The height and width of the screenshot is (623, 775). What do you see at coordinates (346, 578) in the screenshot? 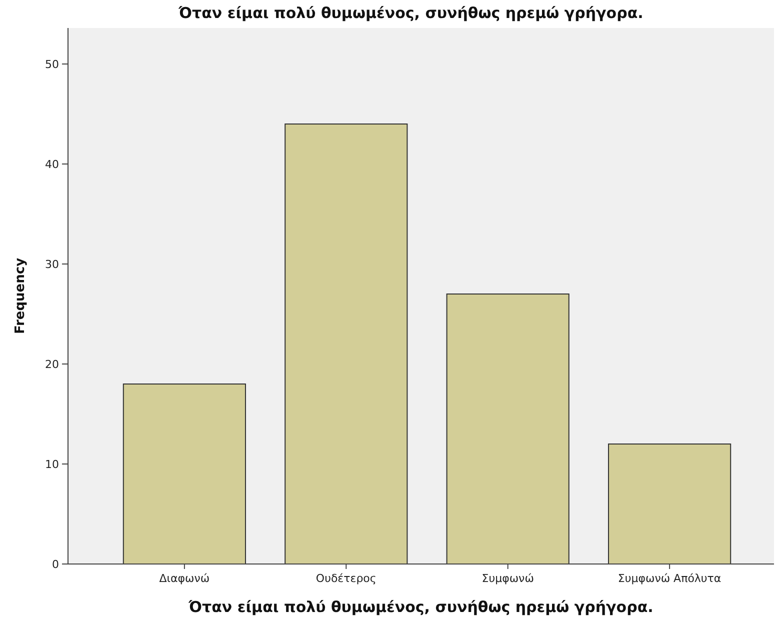
I see `x-tick-label: Ουδέτερος` at bounding box center [346, 578].